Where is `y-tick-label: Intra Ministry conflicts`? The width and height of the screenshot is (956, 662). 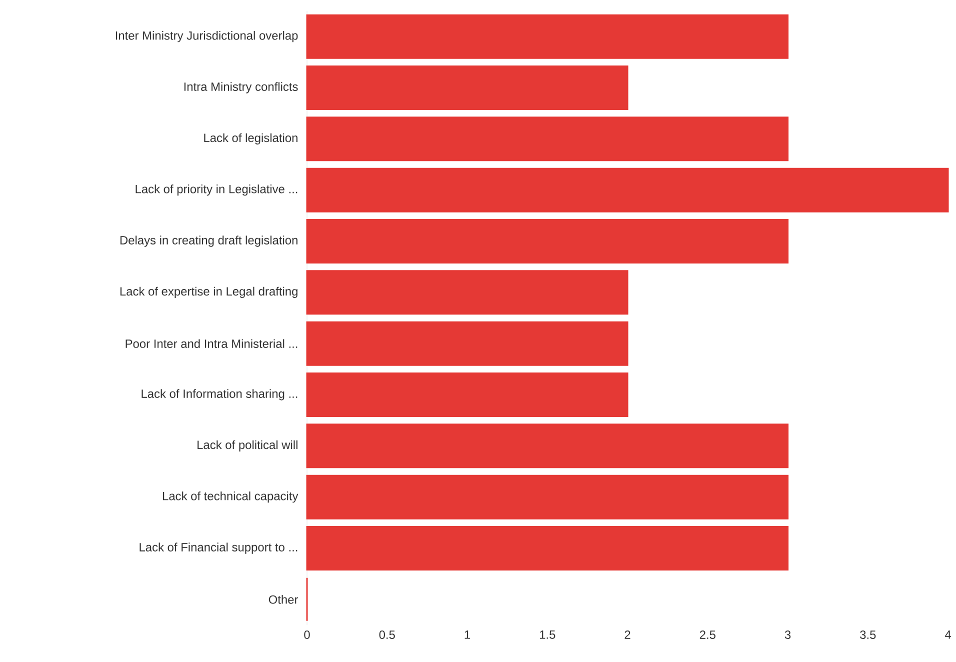 y-tick-label: Intra Ministry conflicts is located at coordinates (241, 88).